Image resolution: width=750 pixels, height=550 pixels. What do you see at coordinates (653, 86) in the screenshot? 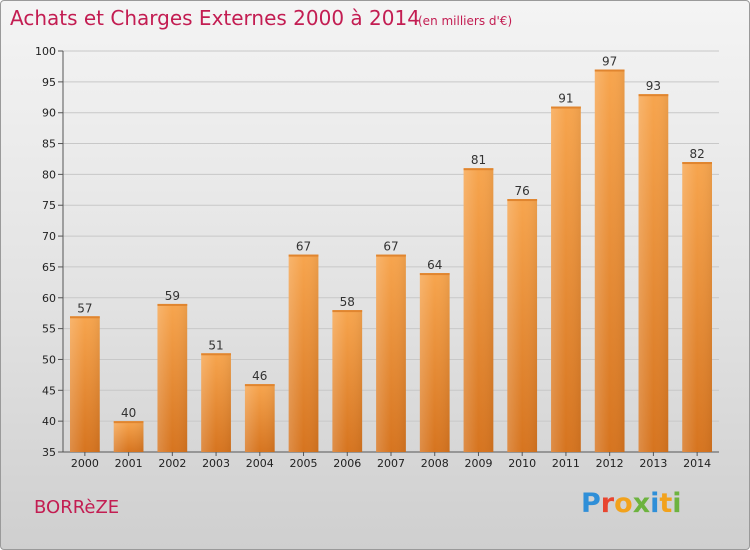
I see `data-label: 93` at bounding box center [653, 86].